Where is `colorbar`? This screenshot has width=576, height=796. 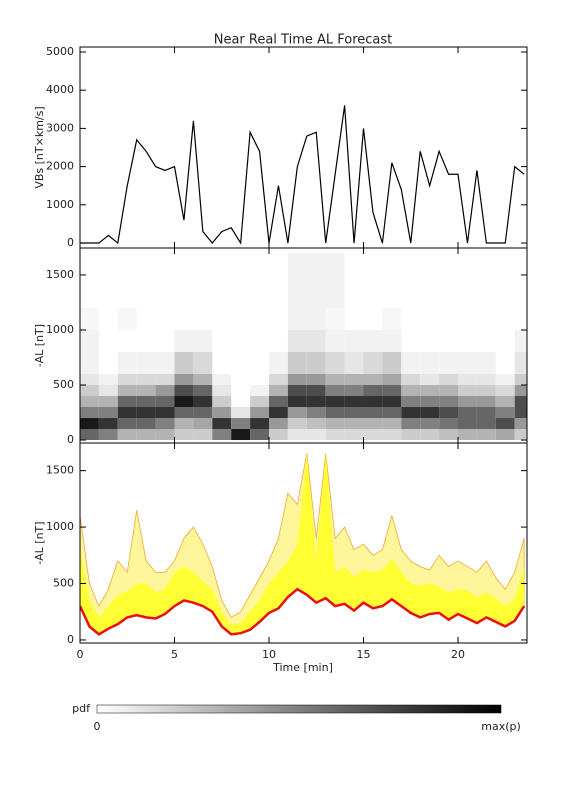 colorbar is located at coordinates (299, 709).